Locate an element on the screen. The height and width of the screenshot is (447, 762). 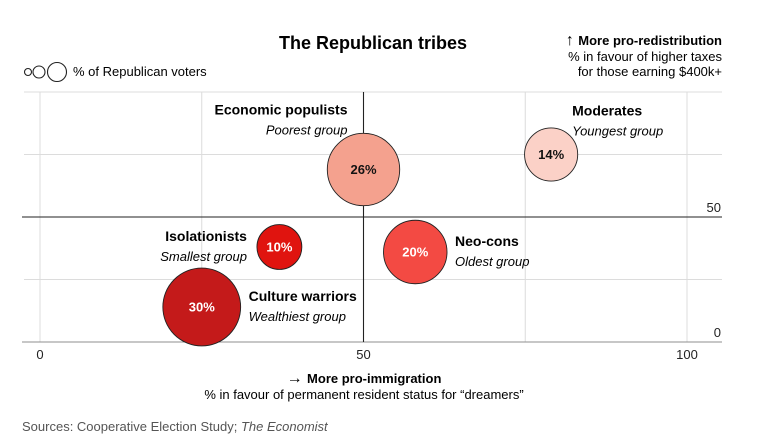
legend-circle-medium is located at coordinates (39, 72).